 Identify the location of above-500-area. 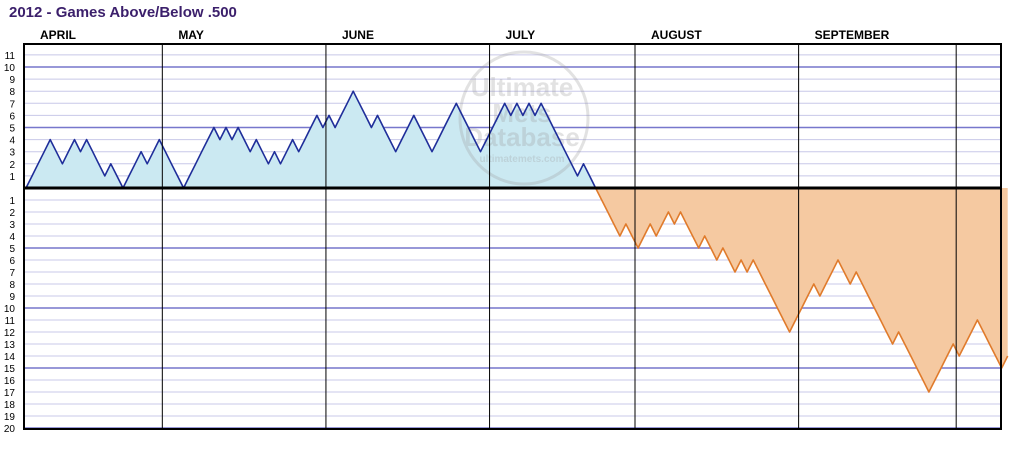
(311, 139).